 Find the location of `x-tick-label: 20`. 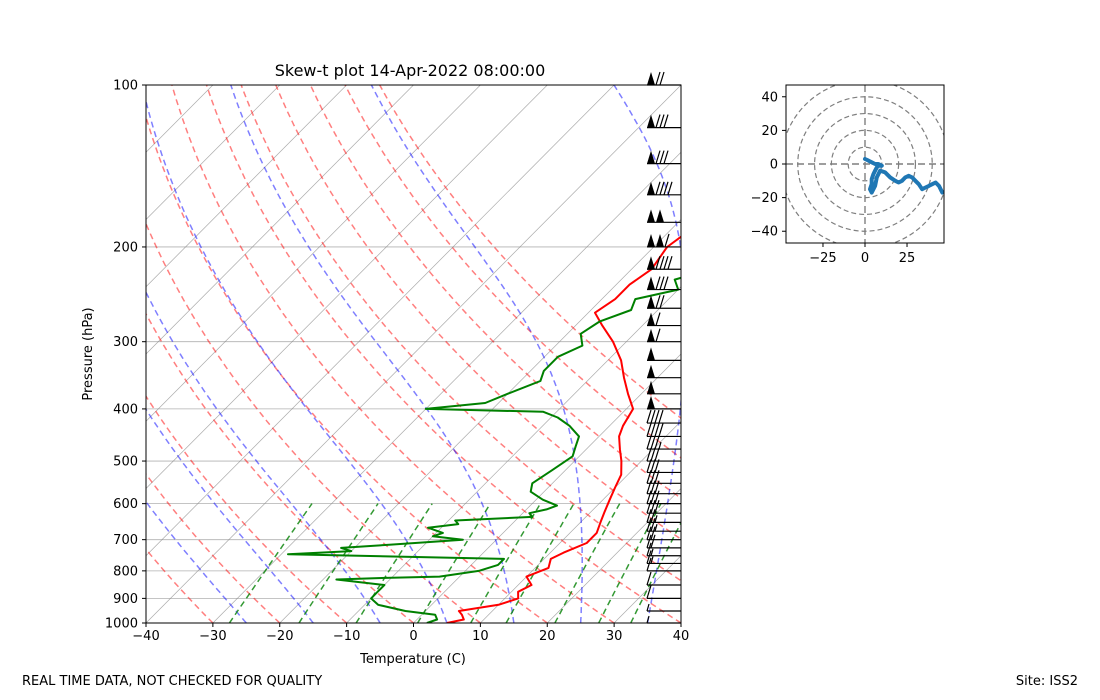

x-tick-label: 20 is located at coordinates (547, 636).